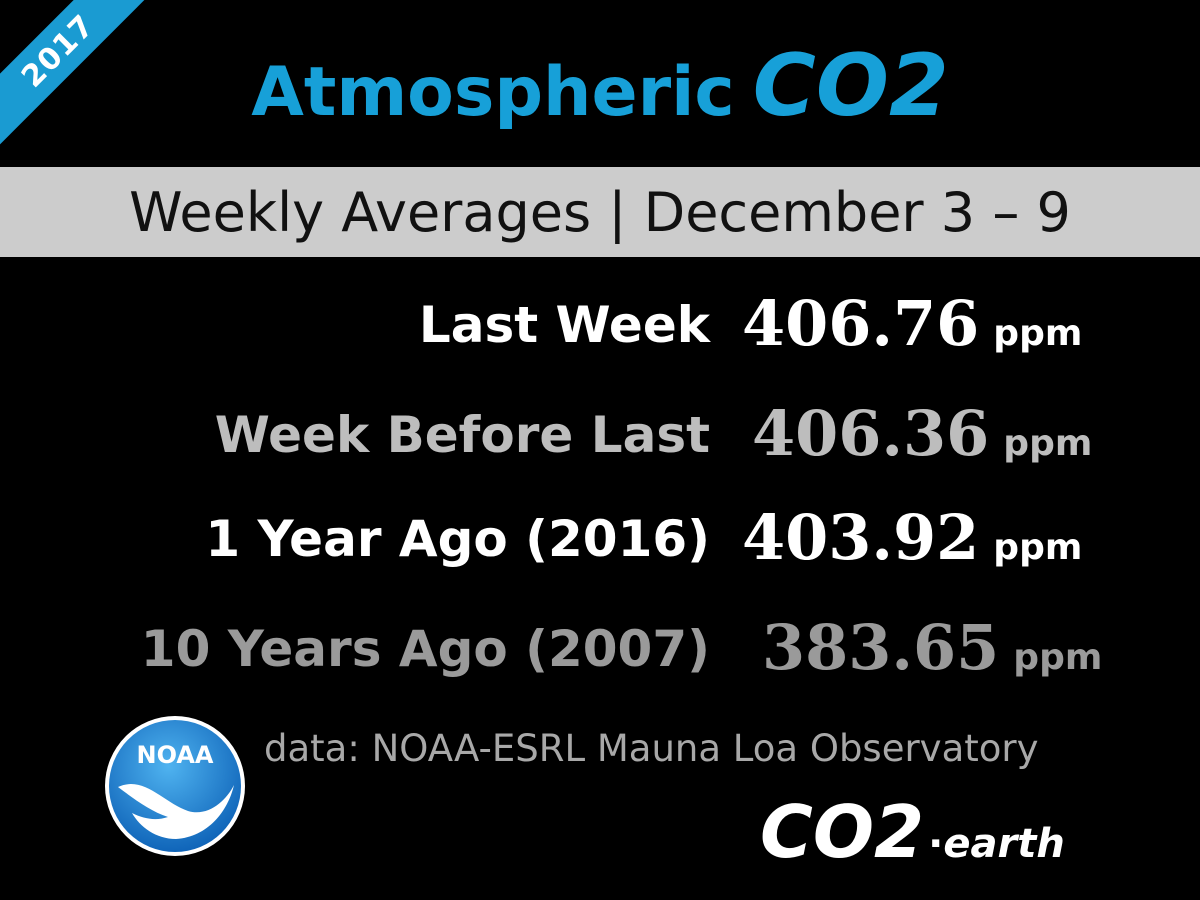 The width and height of the screenshot is (1200, 900). Describe the element at coordinates (871, 433) in the screenshot. I see `row-value-number: 406.36` at that location.